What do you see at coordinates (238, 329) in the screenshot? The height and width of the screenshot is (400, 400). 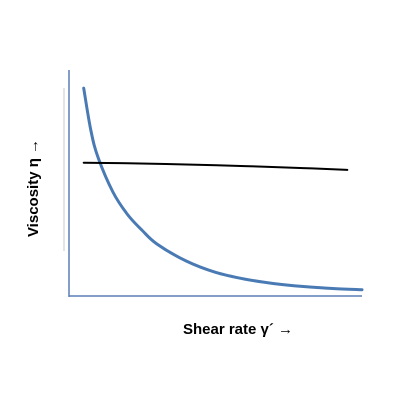 I see `x-axis-title: Shear rate γ´ →` at bounding box center [238, 329].